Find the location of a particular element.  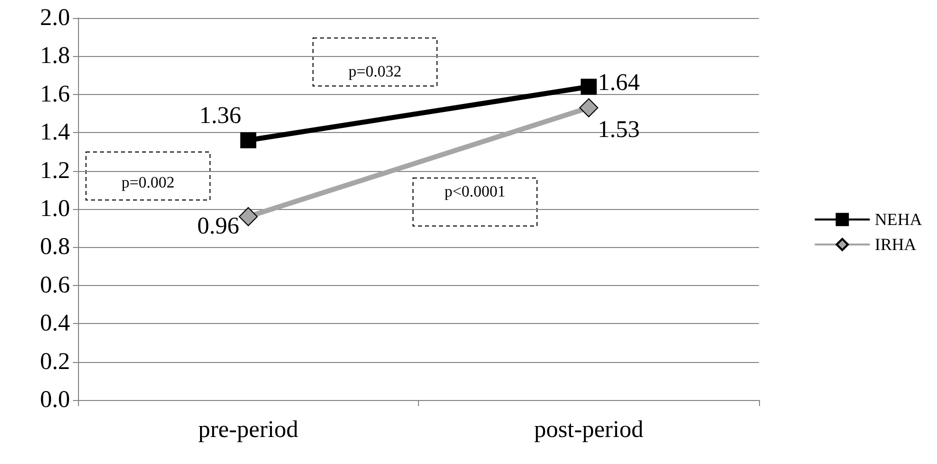

y-tick-label: 0.8 is located at coordinates (55, 247).